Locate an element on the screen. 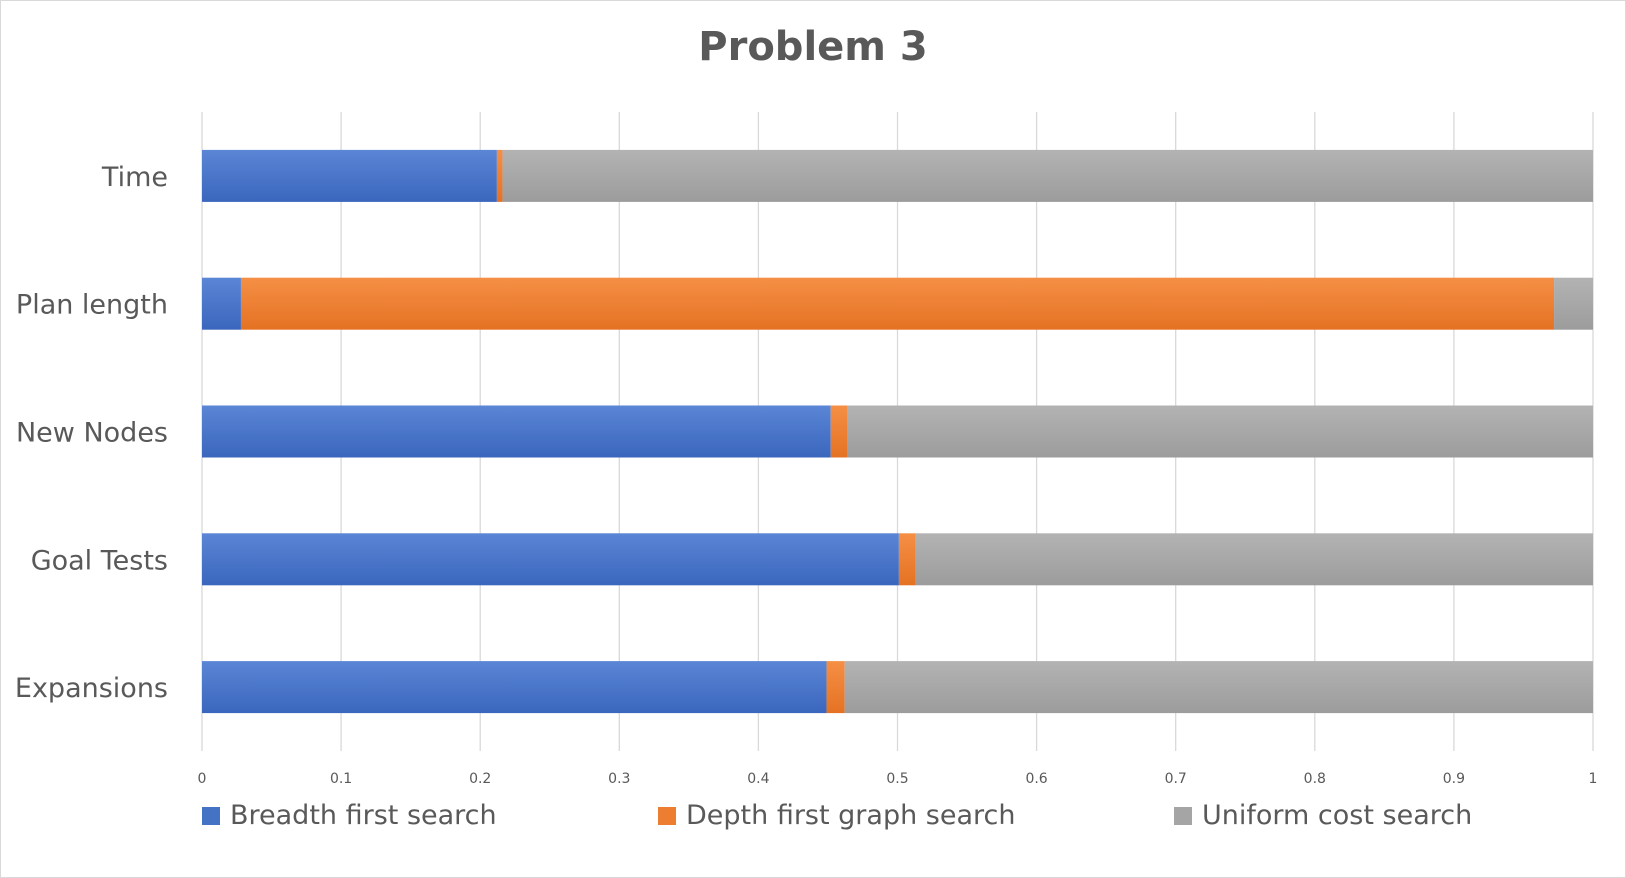 The height and width of the screenshot is (878, 1626). category-label: New Nodes is located at coordinates (92, 433).